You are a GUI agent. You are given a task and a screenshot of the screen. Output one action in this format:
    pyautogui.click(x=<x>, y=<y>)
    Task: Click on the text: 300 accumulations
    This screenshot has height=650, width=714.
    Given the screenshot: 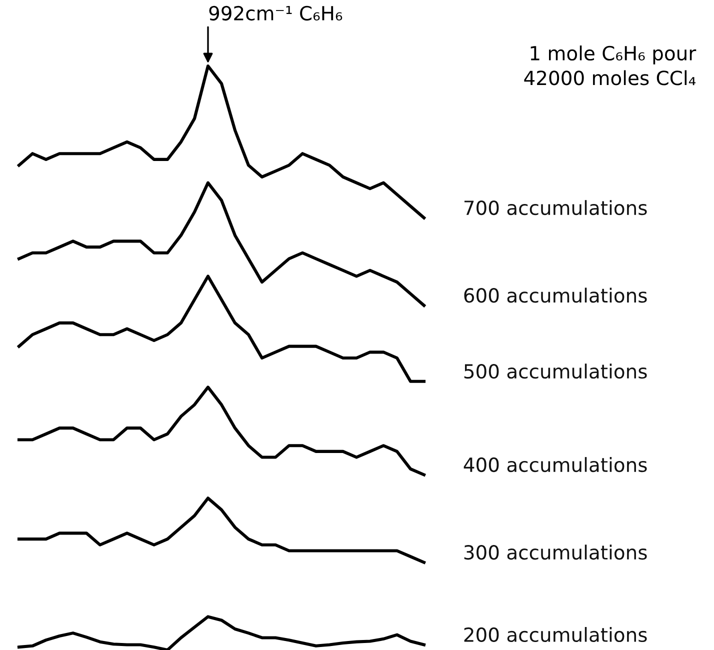 What is the action you would take?
    pyautogui.click(x=555, y=552)
    